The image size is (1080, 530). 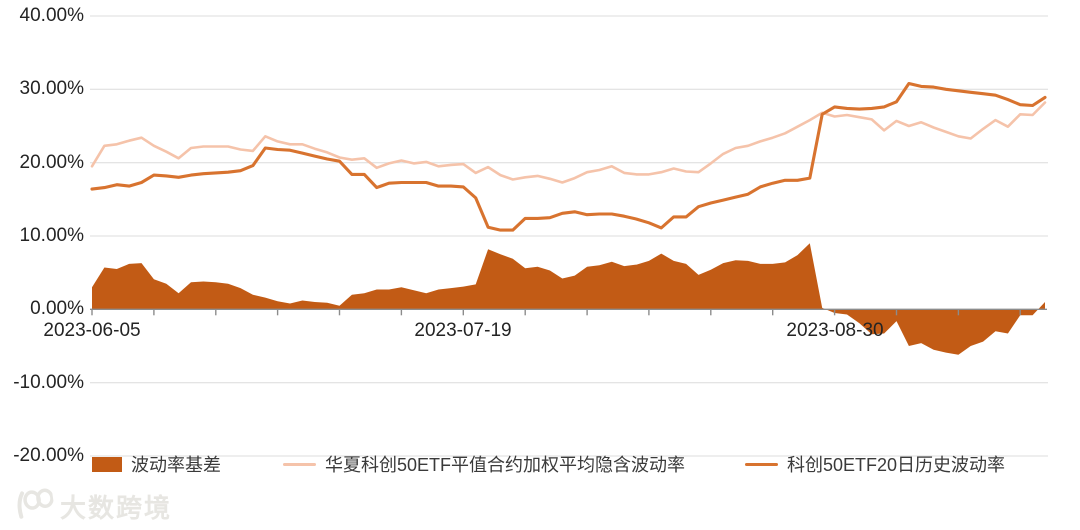 I want to click on y-axis-label: -20.00%, so click(x=48, y=455).